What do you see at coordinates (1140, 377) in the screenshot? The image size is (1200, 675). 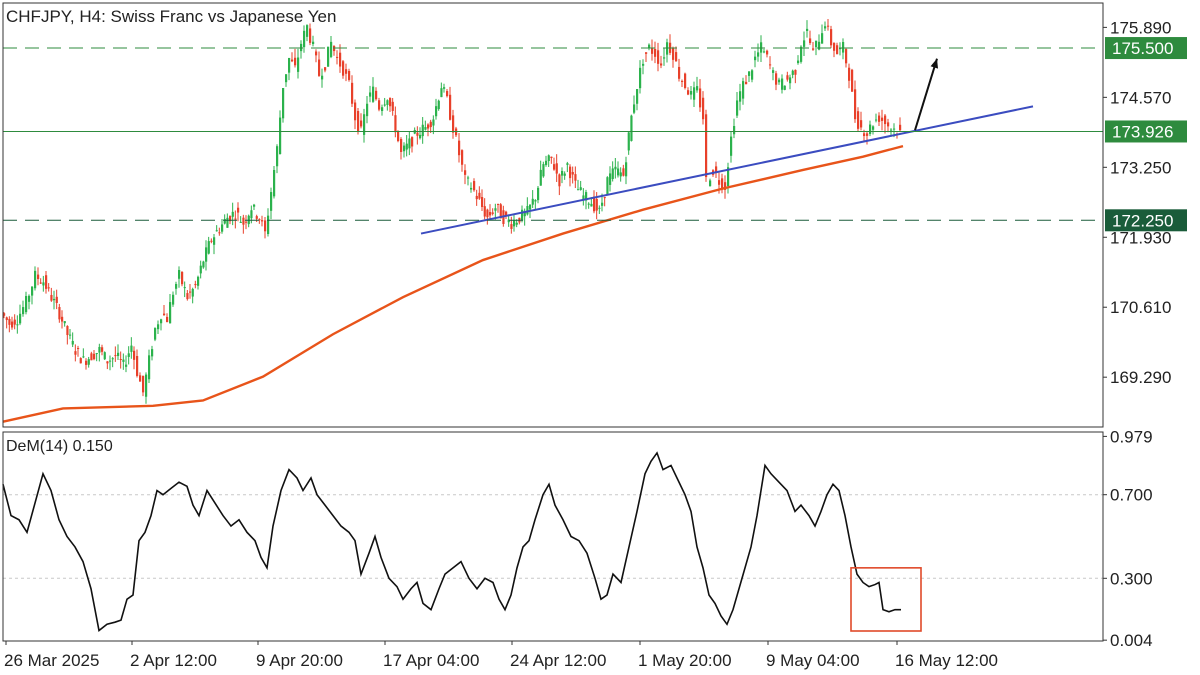 I see `y-tick-label: 169.290` at bounding box center [1140, 377].